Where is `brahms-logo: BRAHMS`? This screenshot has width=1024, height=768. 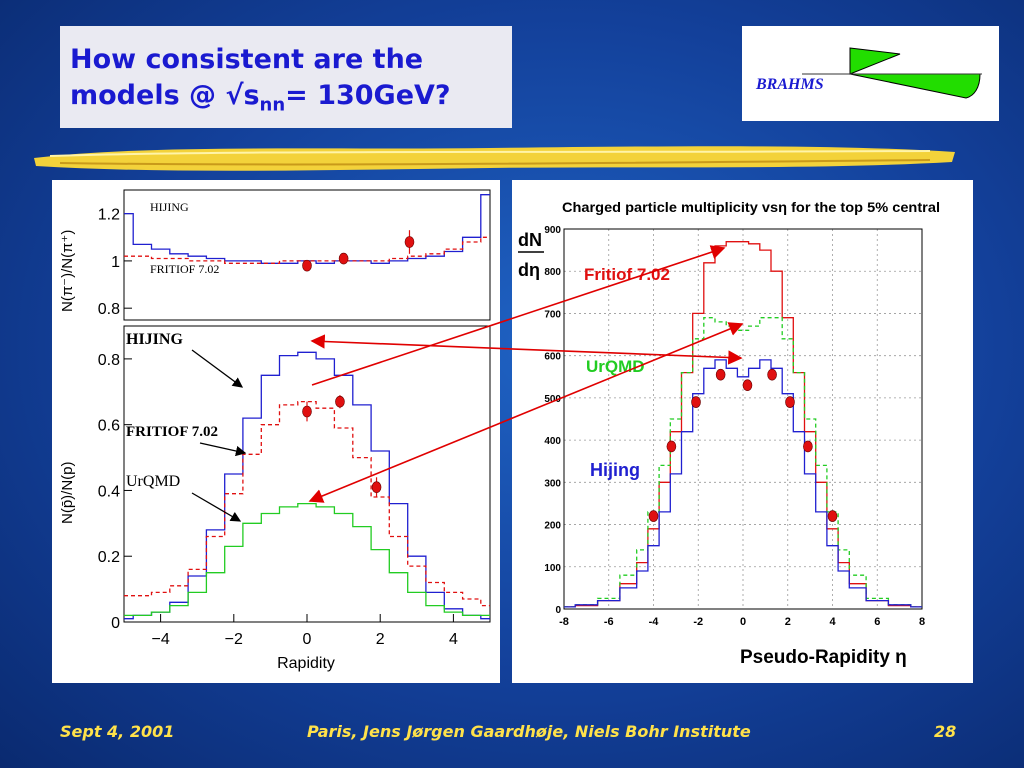
brahms-logo: BRAHMS is located at coordinates (870, 73).